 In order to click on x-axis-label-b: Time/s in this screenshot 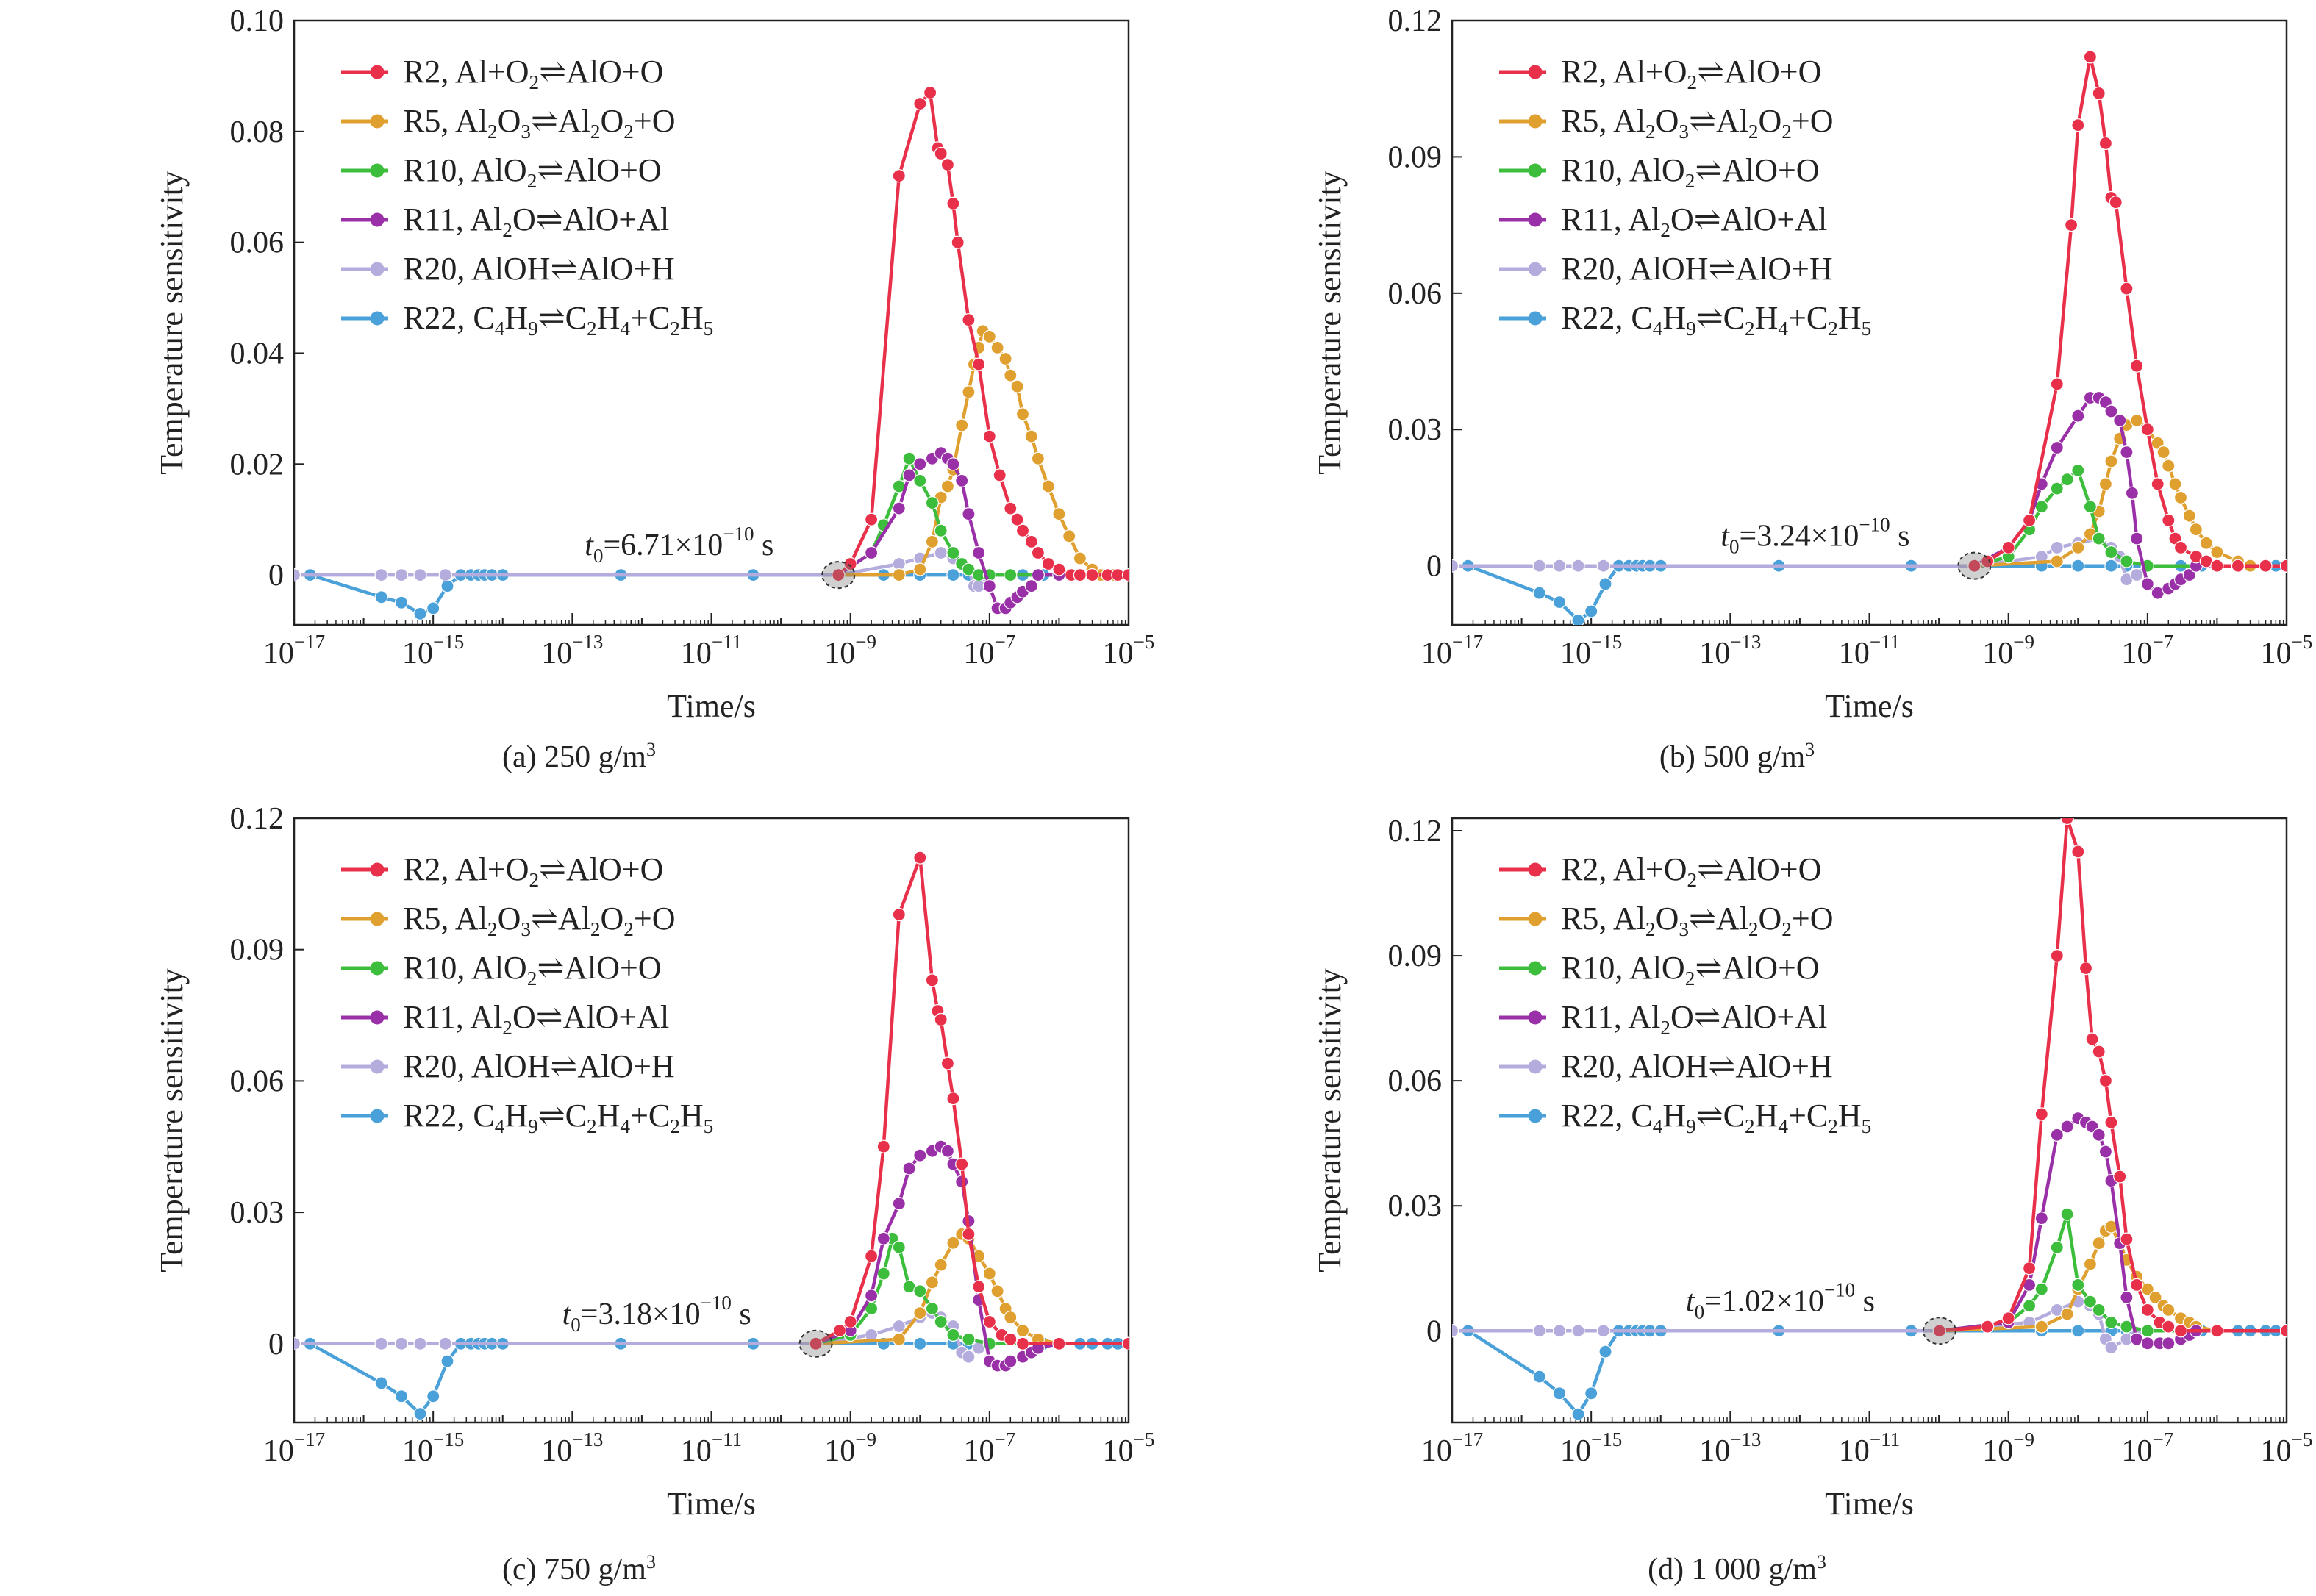, I will do `click(1869, 706)`.